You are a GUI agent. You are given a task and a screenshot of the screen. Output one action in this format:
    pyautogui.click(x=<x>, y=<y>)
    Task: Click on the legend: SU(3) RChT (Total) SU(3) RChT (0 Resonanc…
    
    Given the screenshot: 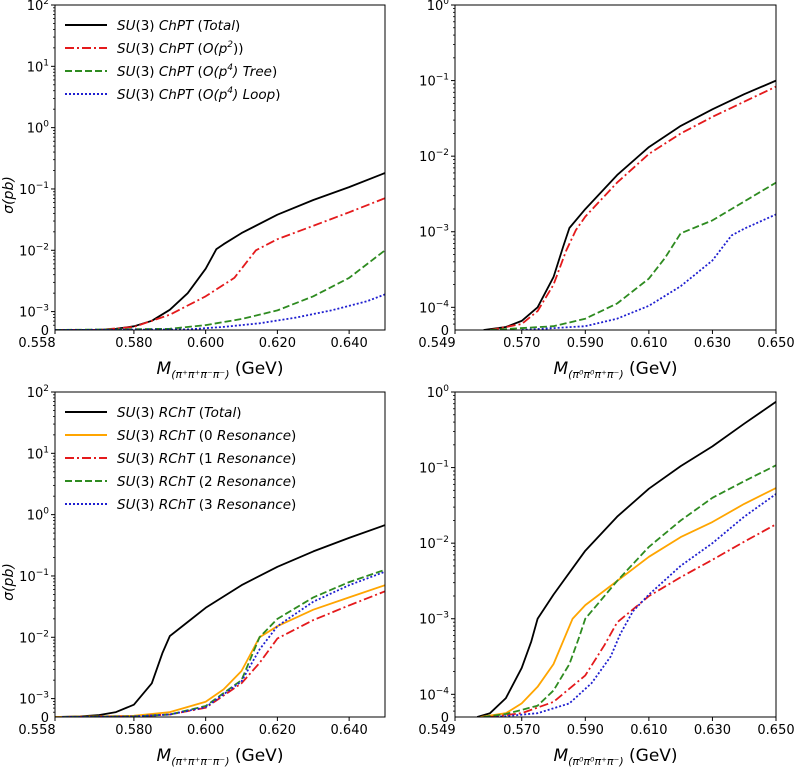 What is the action you would take?
    pyautogui.click(x=180, y=459)
    